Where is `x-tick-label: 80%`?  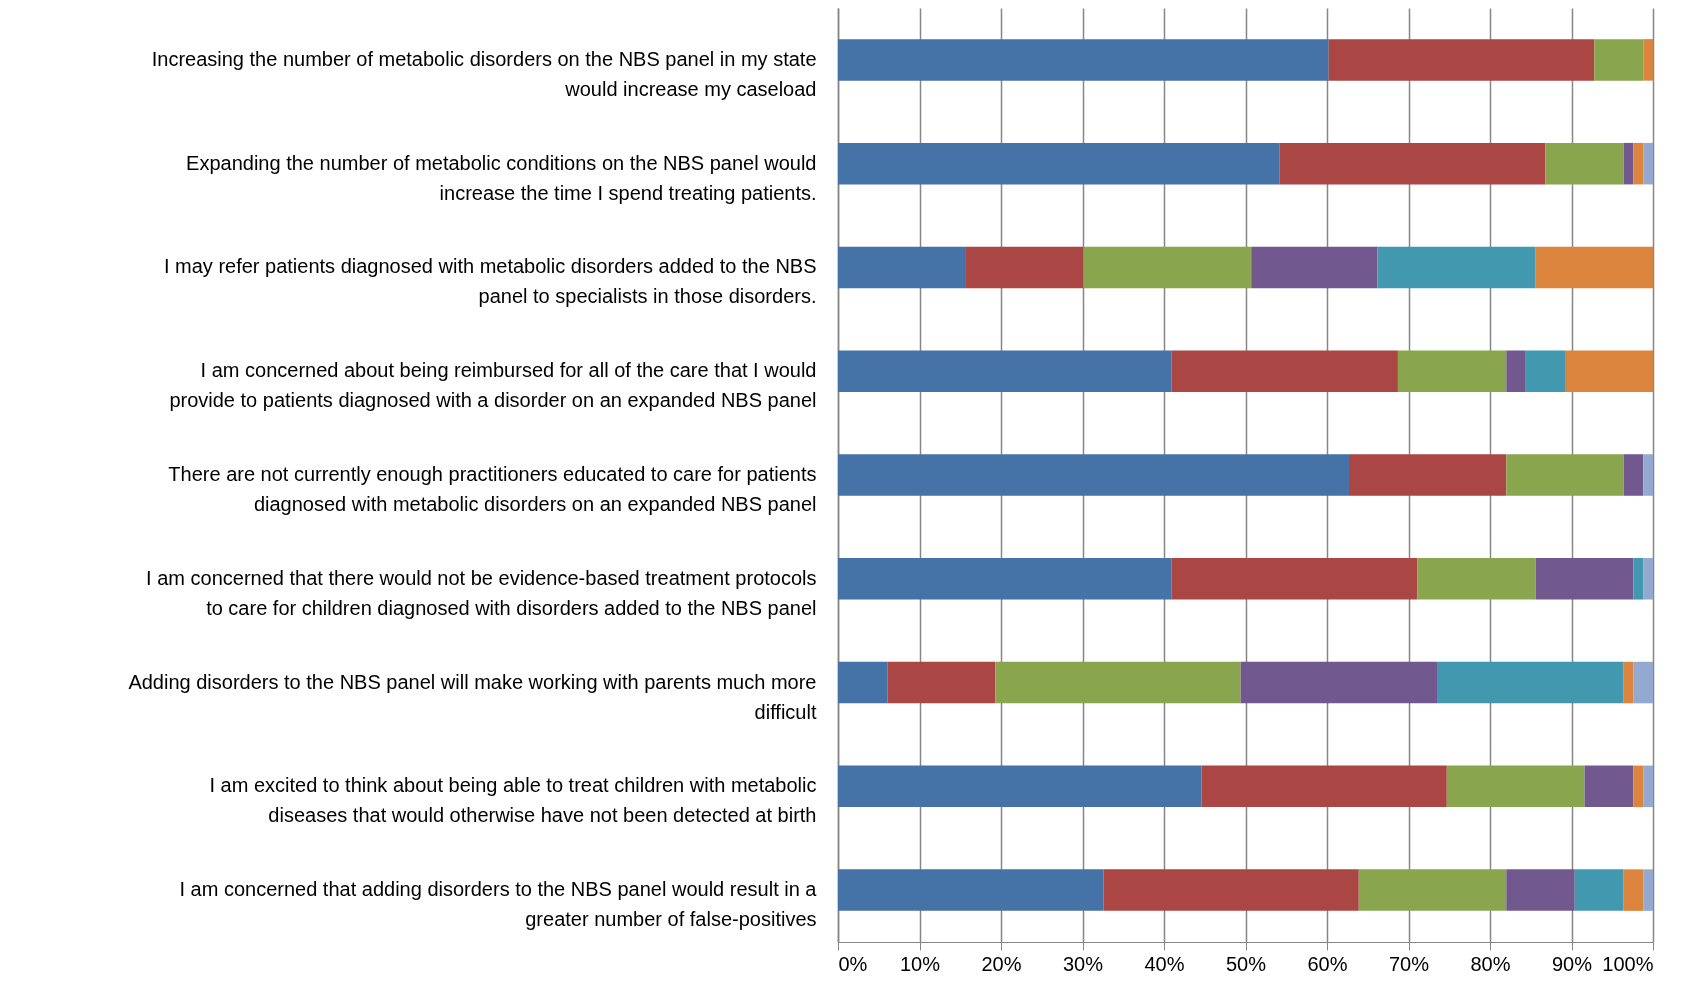
x-tick-label: 80% is located at coordinates (1490, 963).